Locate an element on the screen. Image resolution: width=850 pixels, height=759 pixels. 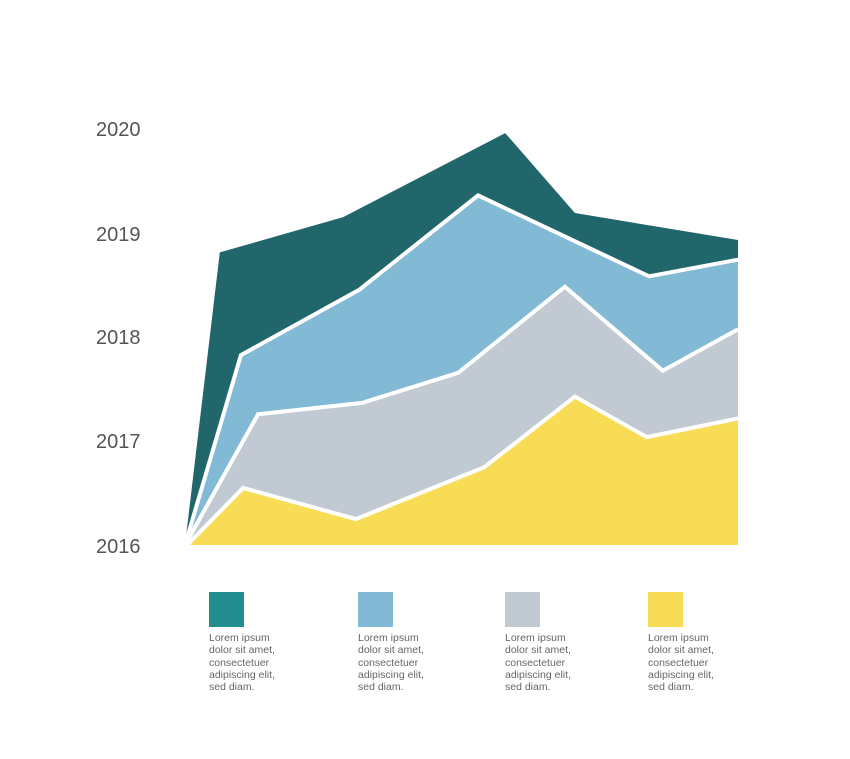
y-tick-label: 2018 is located at coordinates (118, 338).